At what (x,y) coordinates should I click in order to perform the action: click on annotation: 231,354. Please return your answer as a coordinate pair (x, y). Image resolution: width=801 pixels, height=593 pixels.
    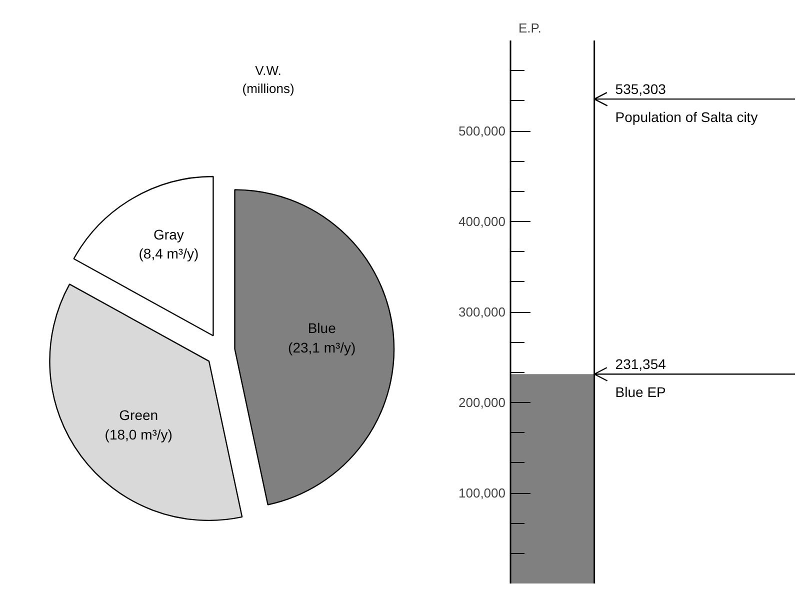
    Looking at the image, I should click on (640, 364).